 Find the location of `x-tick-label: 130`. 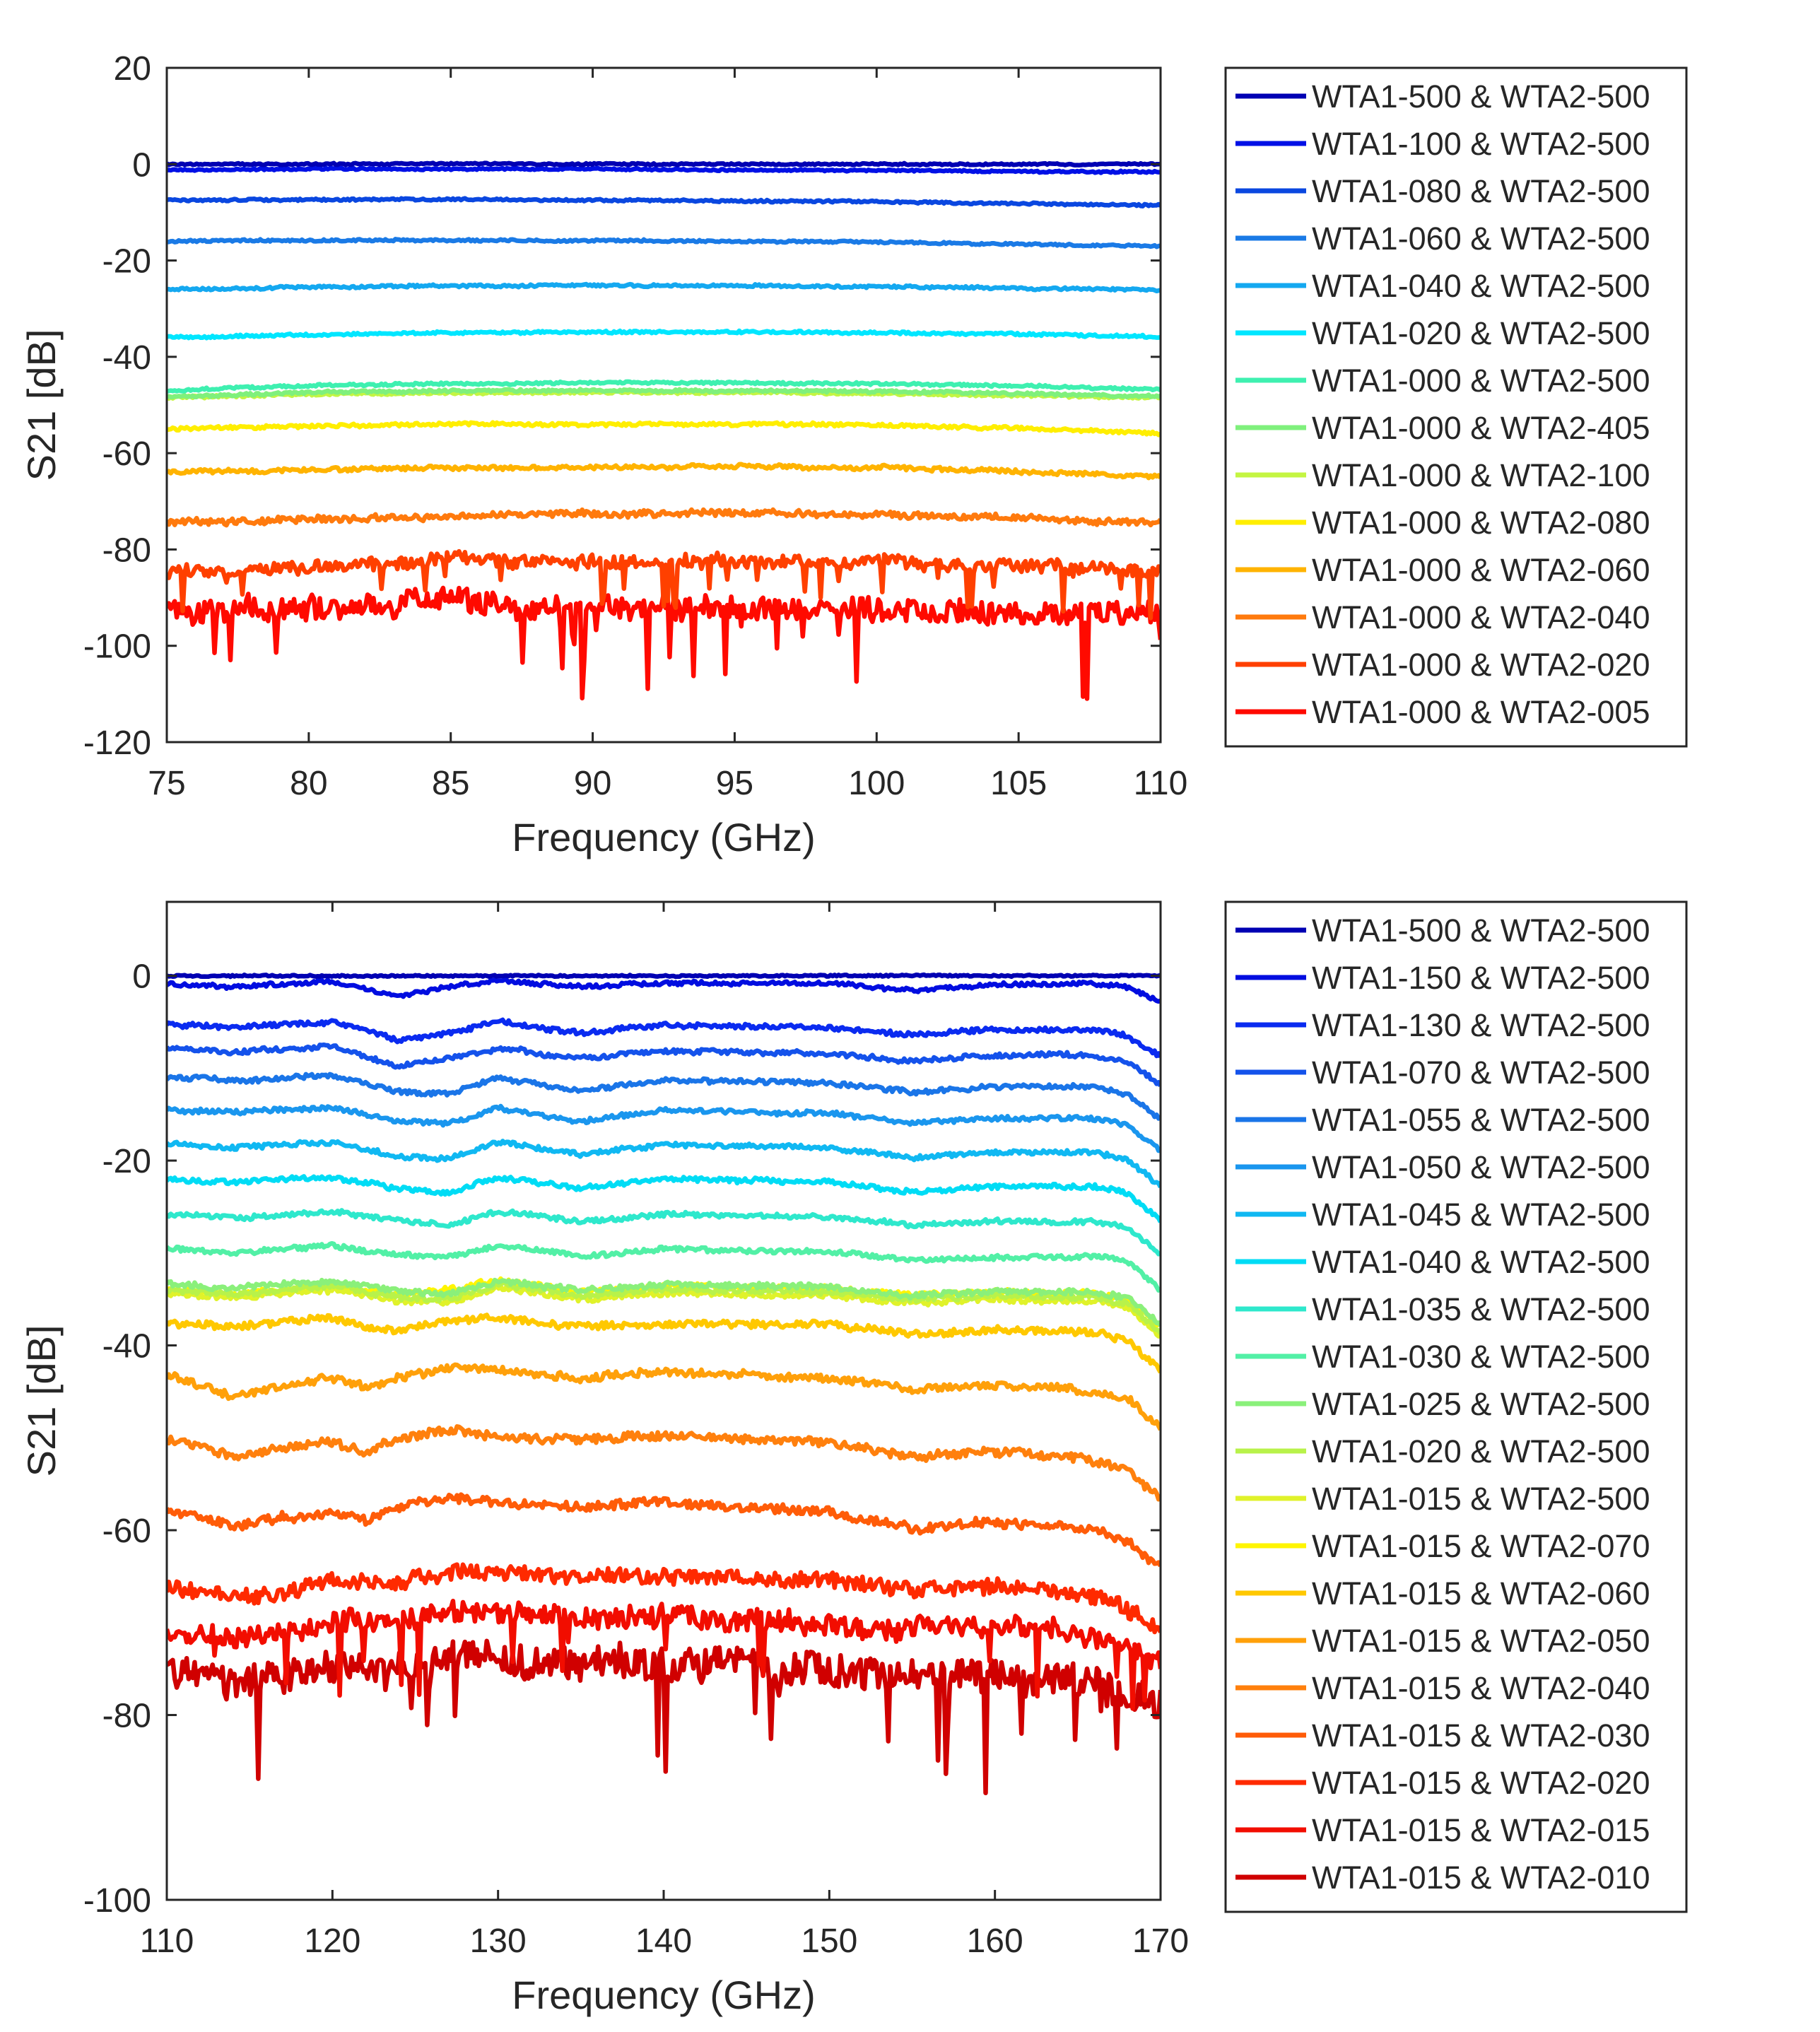

x-tick-label: 130 is located at coordinates (499, 1941).